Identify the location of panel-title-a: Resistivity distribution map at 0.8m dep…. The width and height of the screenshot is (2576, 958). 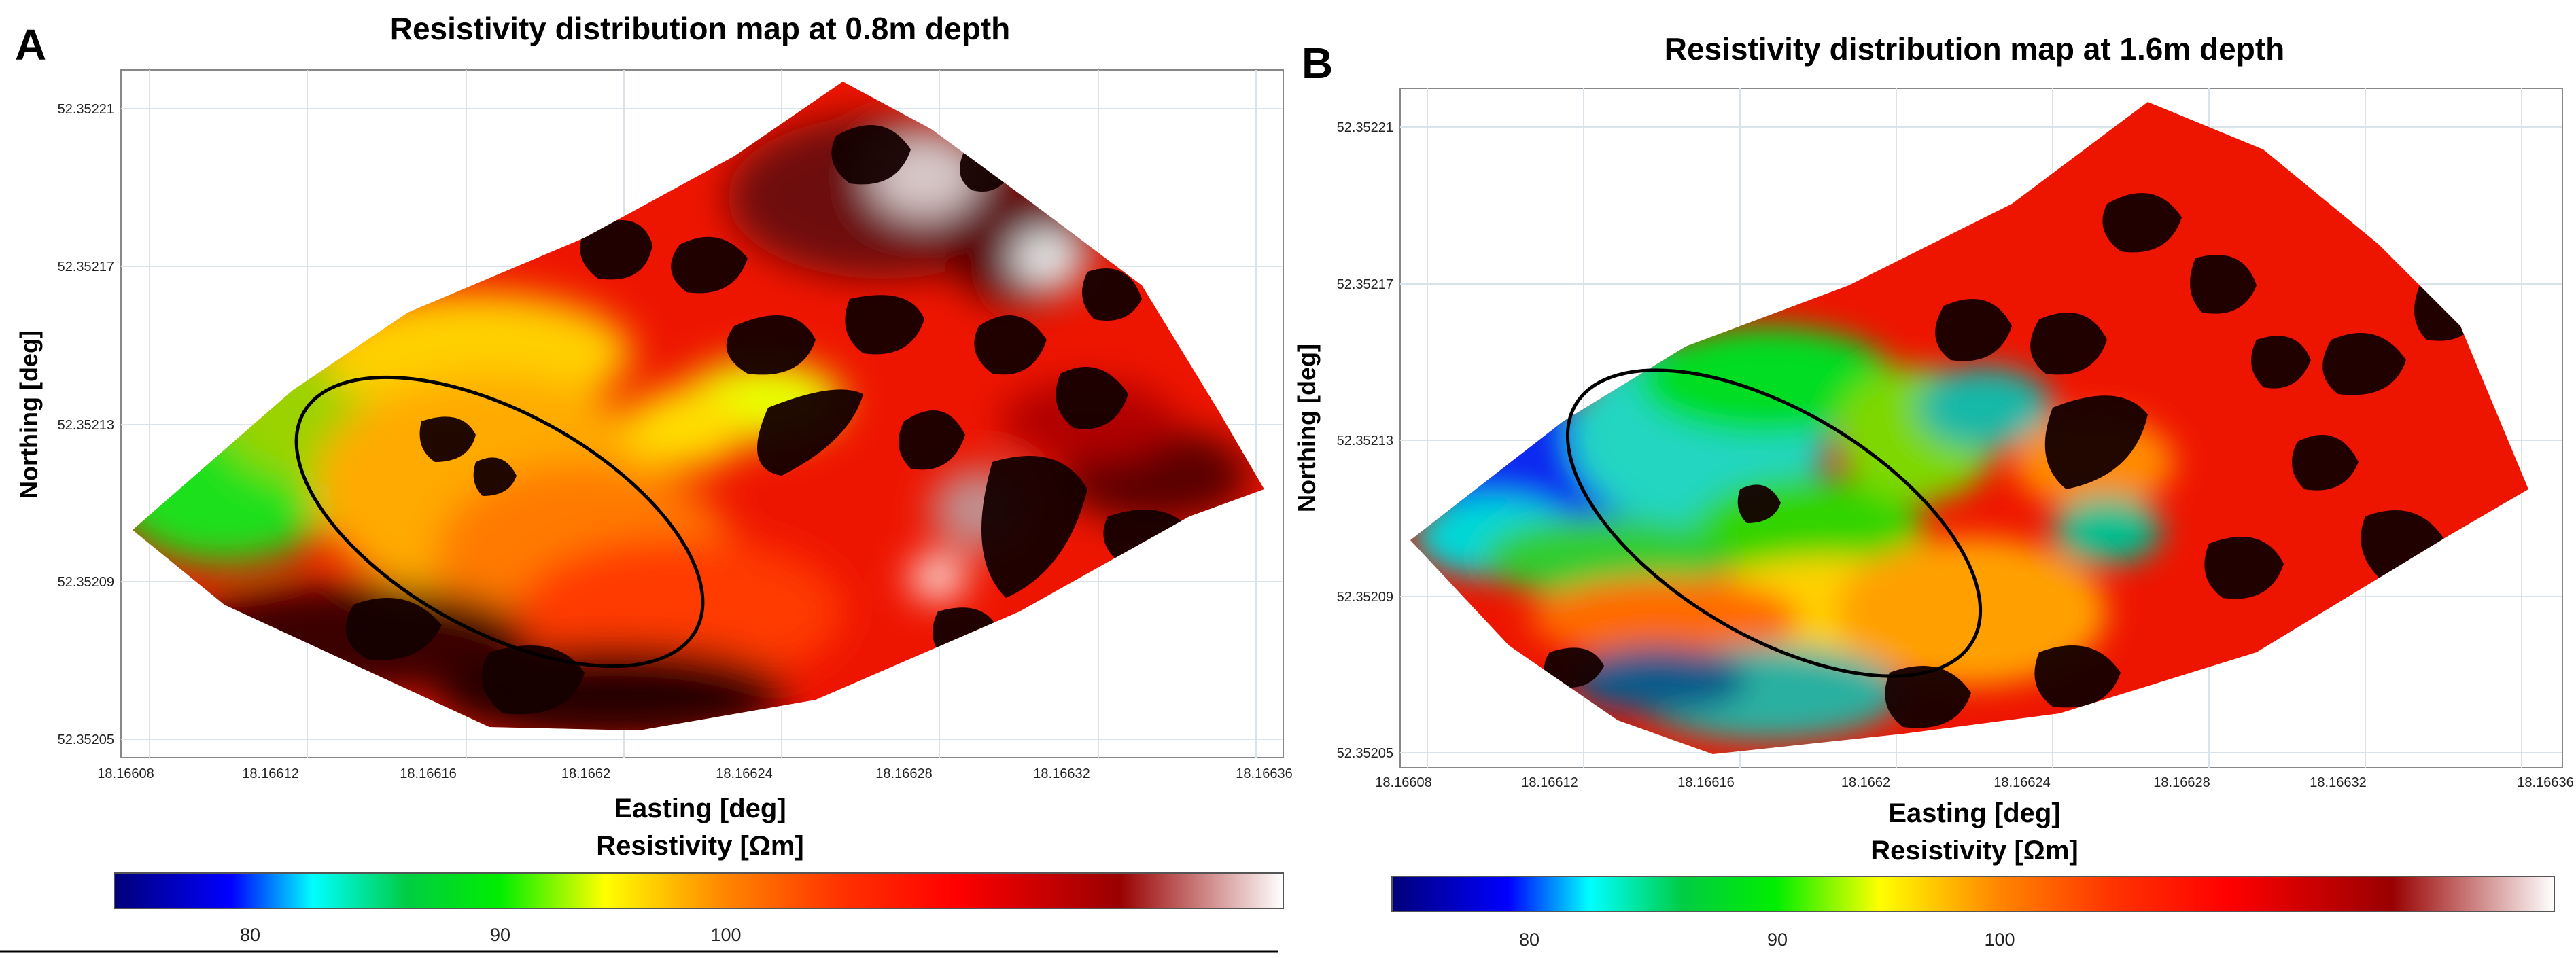
(700, 28).